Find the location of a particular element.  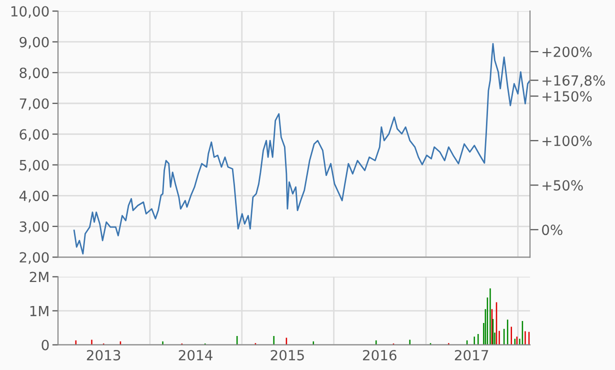

y-tick-label: 0 is located at coordinates (45, 345).